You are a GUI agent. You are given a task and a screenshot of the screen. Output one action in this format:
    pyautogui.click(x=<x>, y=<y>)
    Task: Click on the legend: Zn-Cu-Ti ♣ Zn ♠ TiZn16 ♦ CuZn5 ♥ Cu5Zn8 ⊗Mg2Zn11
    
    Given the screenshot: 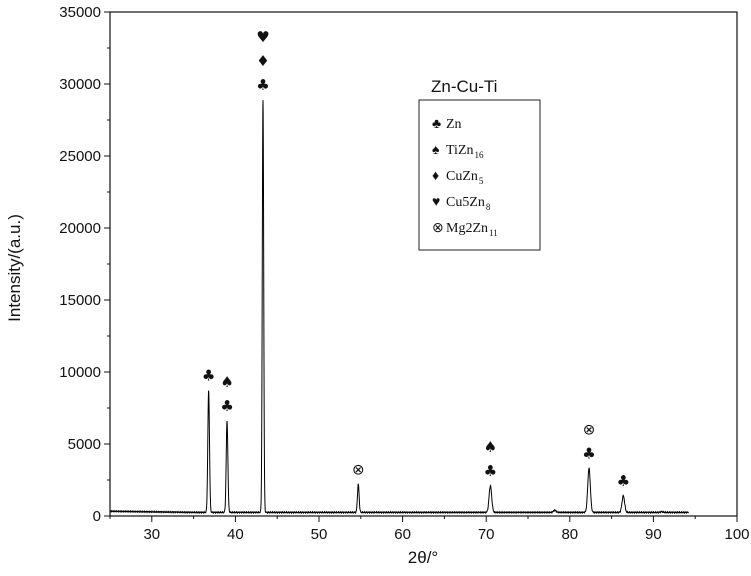 What is the action you would take?
    pyautogui.click(x=479, y=163)
    